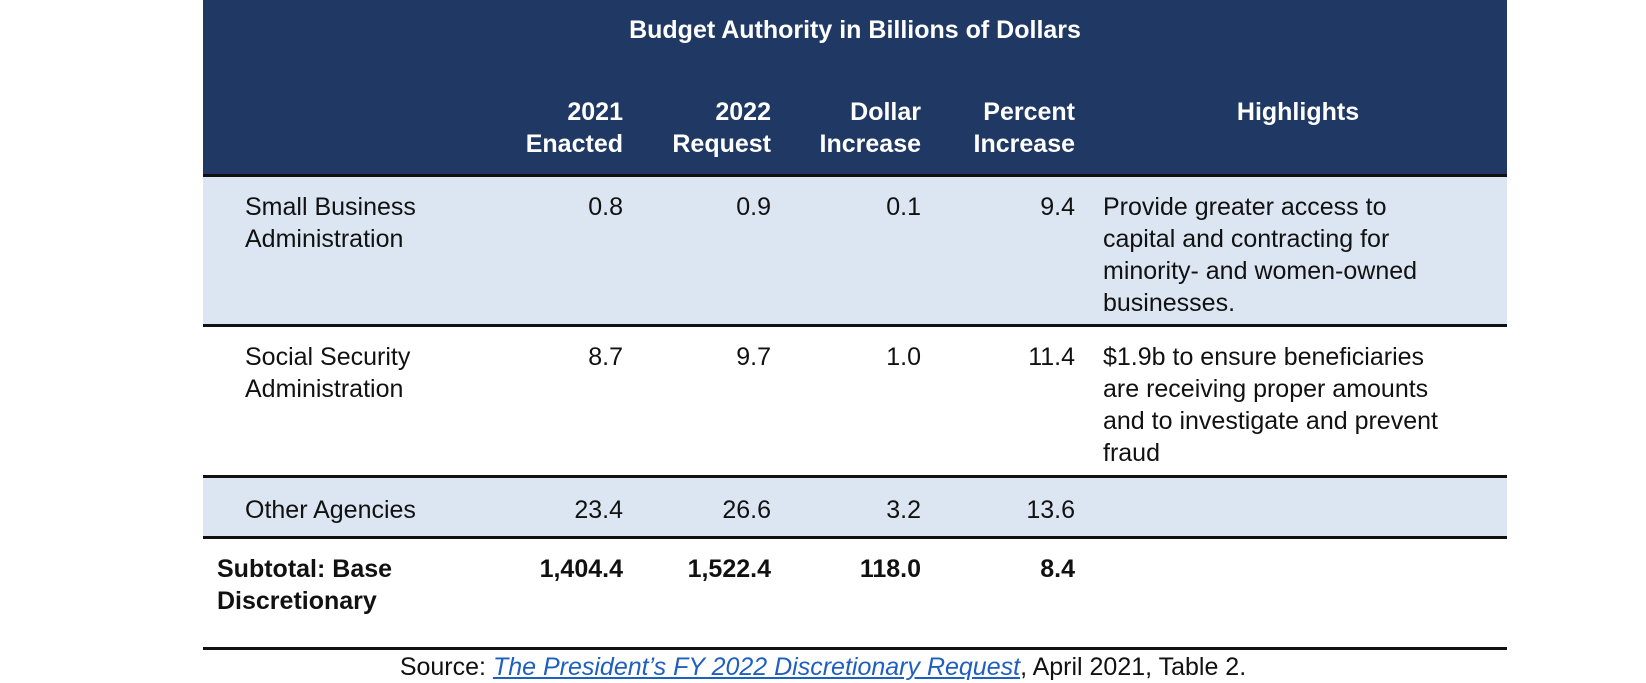 This screenshot has height=683, width=1646. Describe the element at coordinates (330, 510) in the screenshot. I see `agency-name: Other Agencies` at that location.